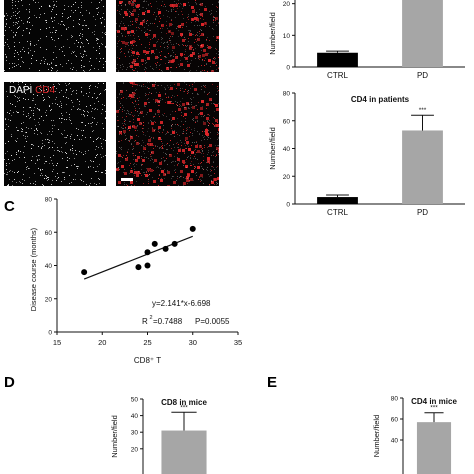  I want to click on y-tick-label: 10, so click(287, 36).